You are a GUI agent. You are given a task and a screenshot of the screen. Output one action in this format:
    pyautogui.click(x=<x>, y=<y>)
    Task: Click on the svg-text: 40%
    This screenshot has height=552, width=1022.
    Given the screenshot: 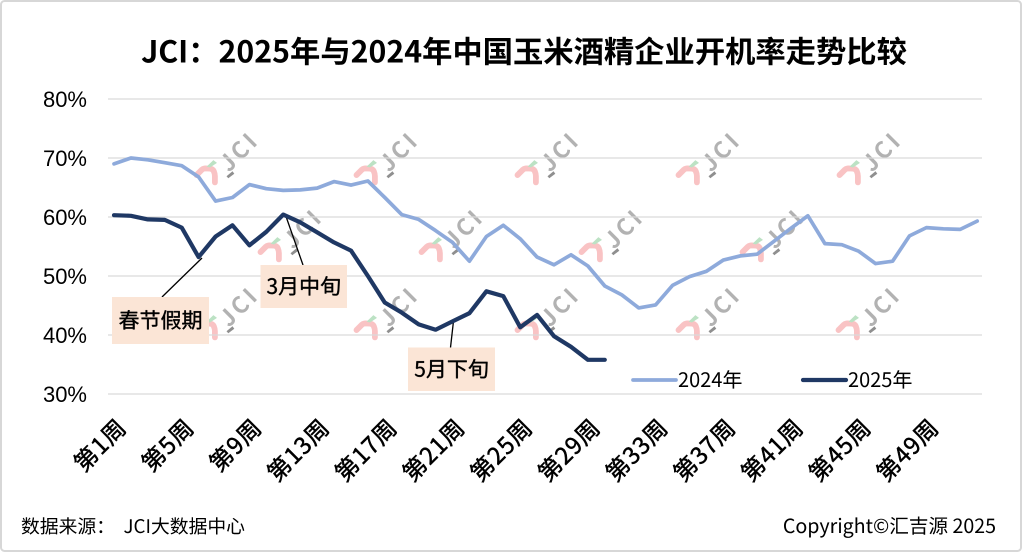 What is the action you would take?
    pyautogui.click(x=65, y=335)
    